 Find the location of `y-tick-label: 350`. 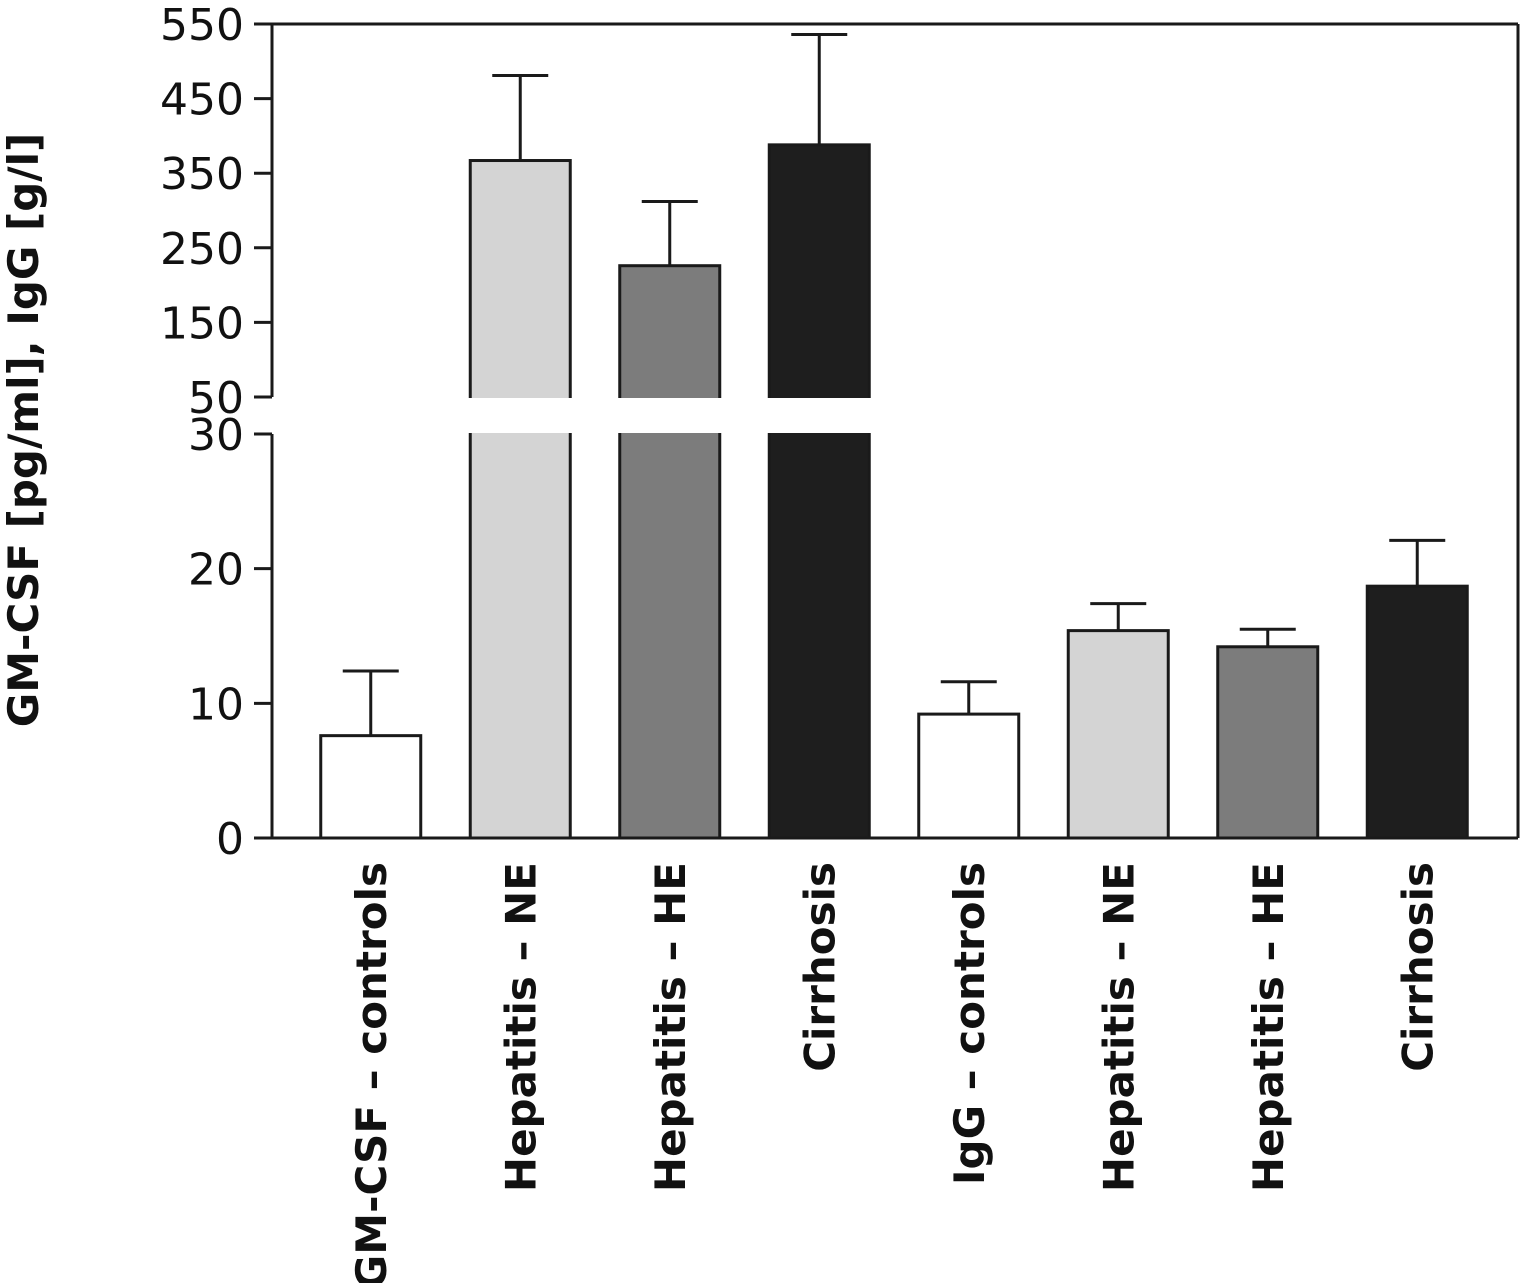

y-tick-label: 350 is located at coordinates (202, 174).